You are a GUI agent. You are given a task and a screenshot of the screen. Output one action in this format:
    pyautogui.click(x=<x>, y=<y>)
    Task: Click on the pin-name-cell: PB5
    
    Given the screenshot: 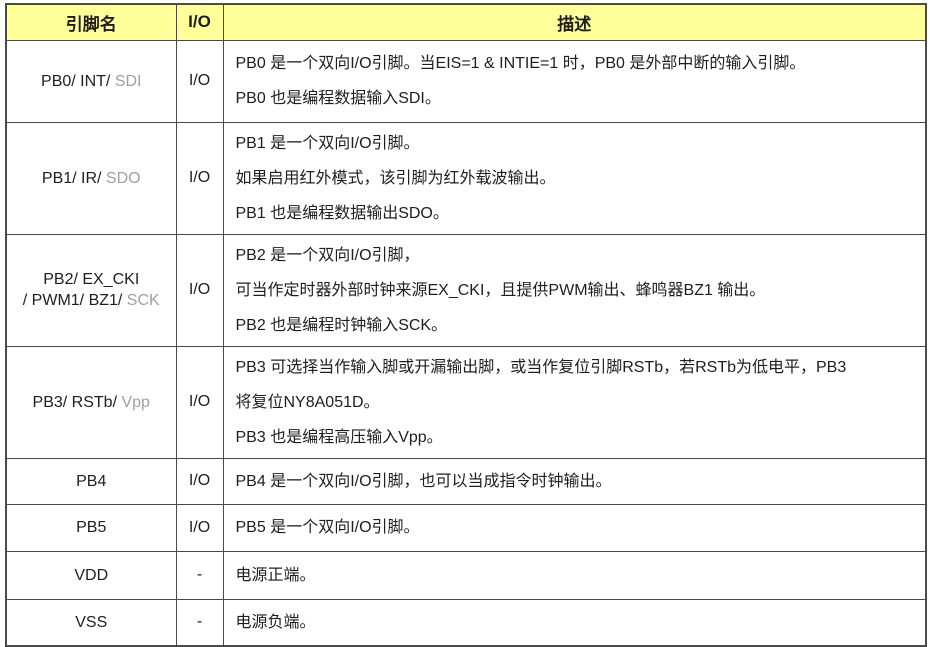 What is the action you would take?
    pyautogui.click(x=91, y=527)
    